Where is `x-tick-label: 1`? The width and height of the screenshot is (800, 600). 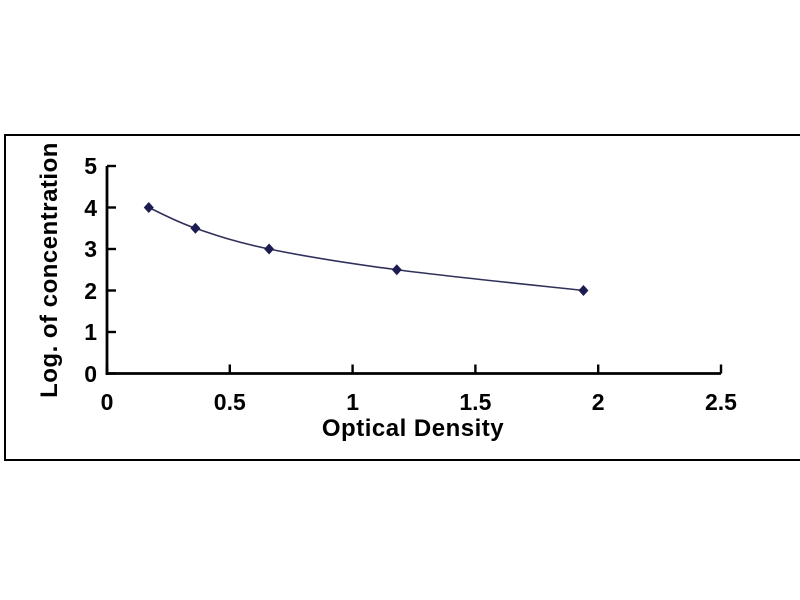
x-tick-label: 1 is located at coordinates (352, 402).